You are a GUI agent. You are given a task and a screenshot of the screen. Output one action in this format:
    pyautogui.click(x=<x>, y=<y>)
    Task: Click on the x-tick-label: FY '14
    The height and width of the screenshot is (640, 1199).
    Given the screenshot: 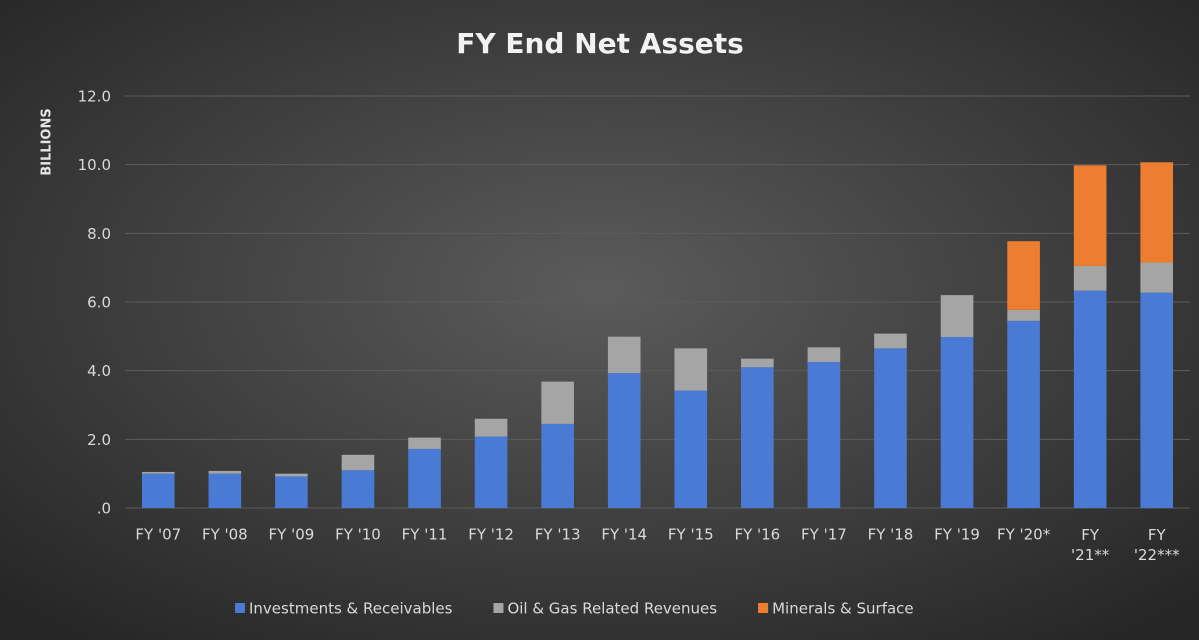 What is the action you would take?
    pyautogui.click(x=624, y=535)
    